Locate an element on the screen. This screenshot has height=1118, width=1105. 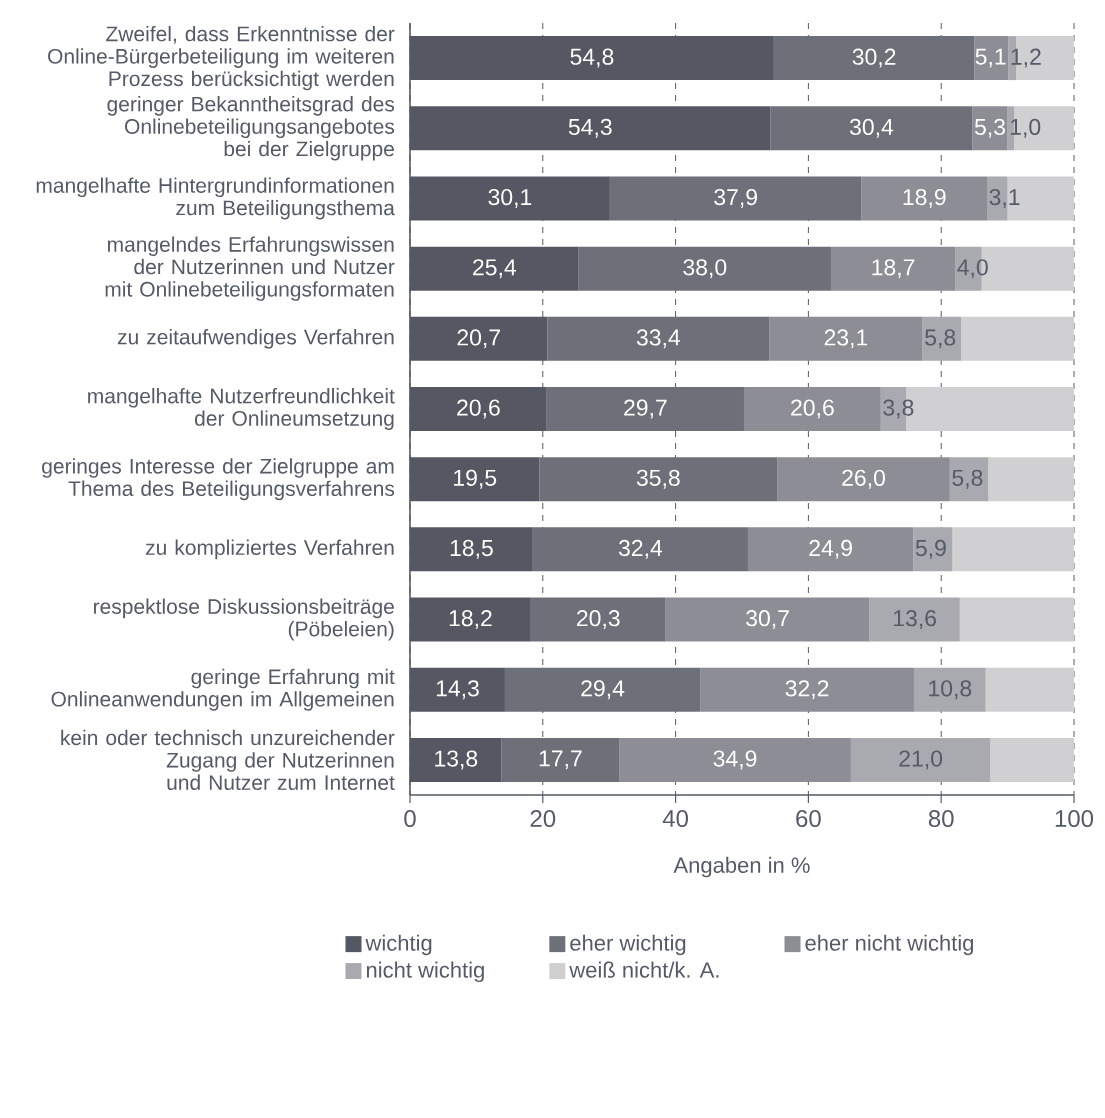
data-label: 32,4 is located at coordinates (640, 549).